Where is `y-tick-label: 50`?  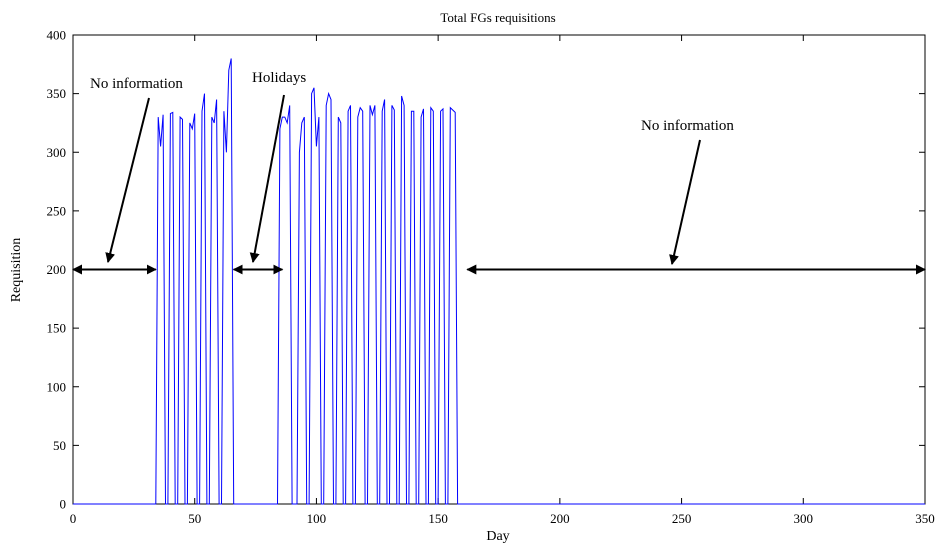
y-tick-label: 50 is located at coordinates (59, 445).